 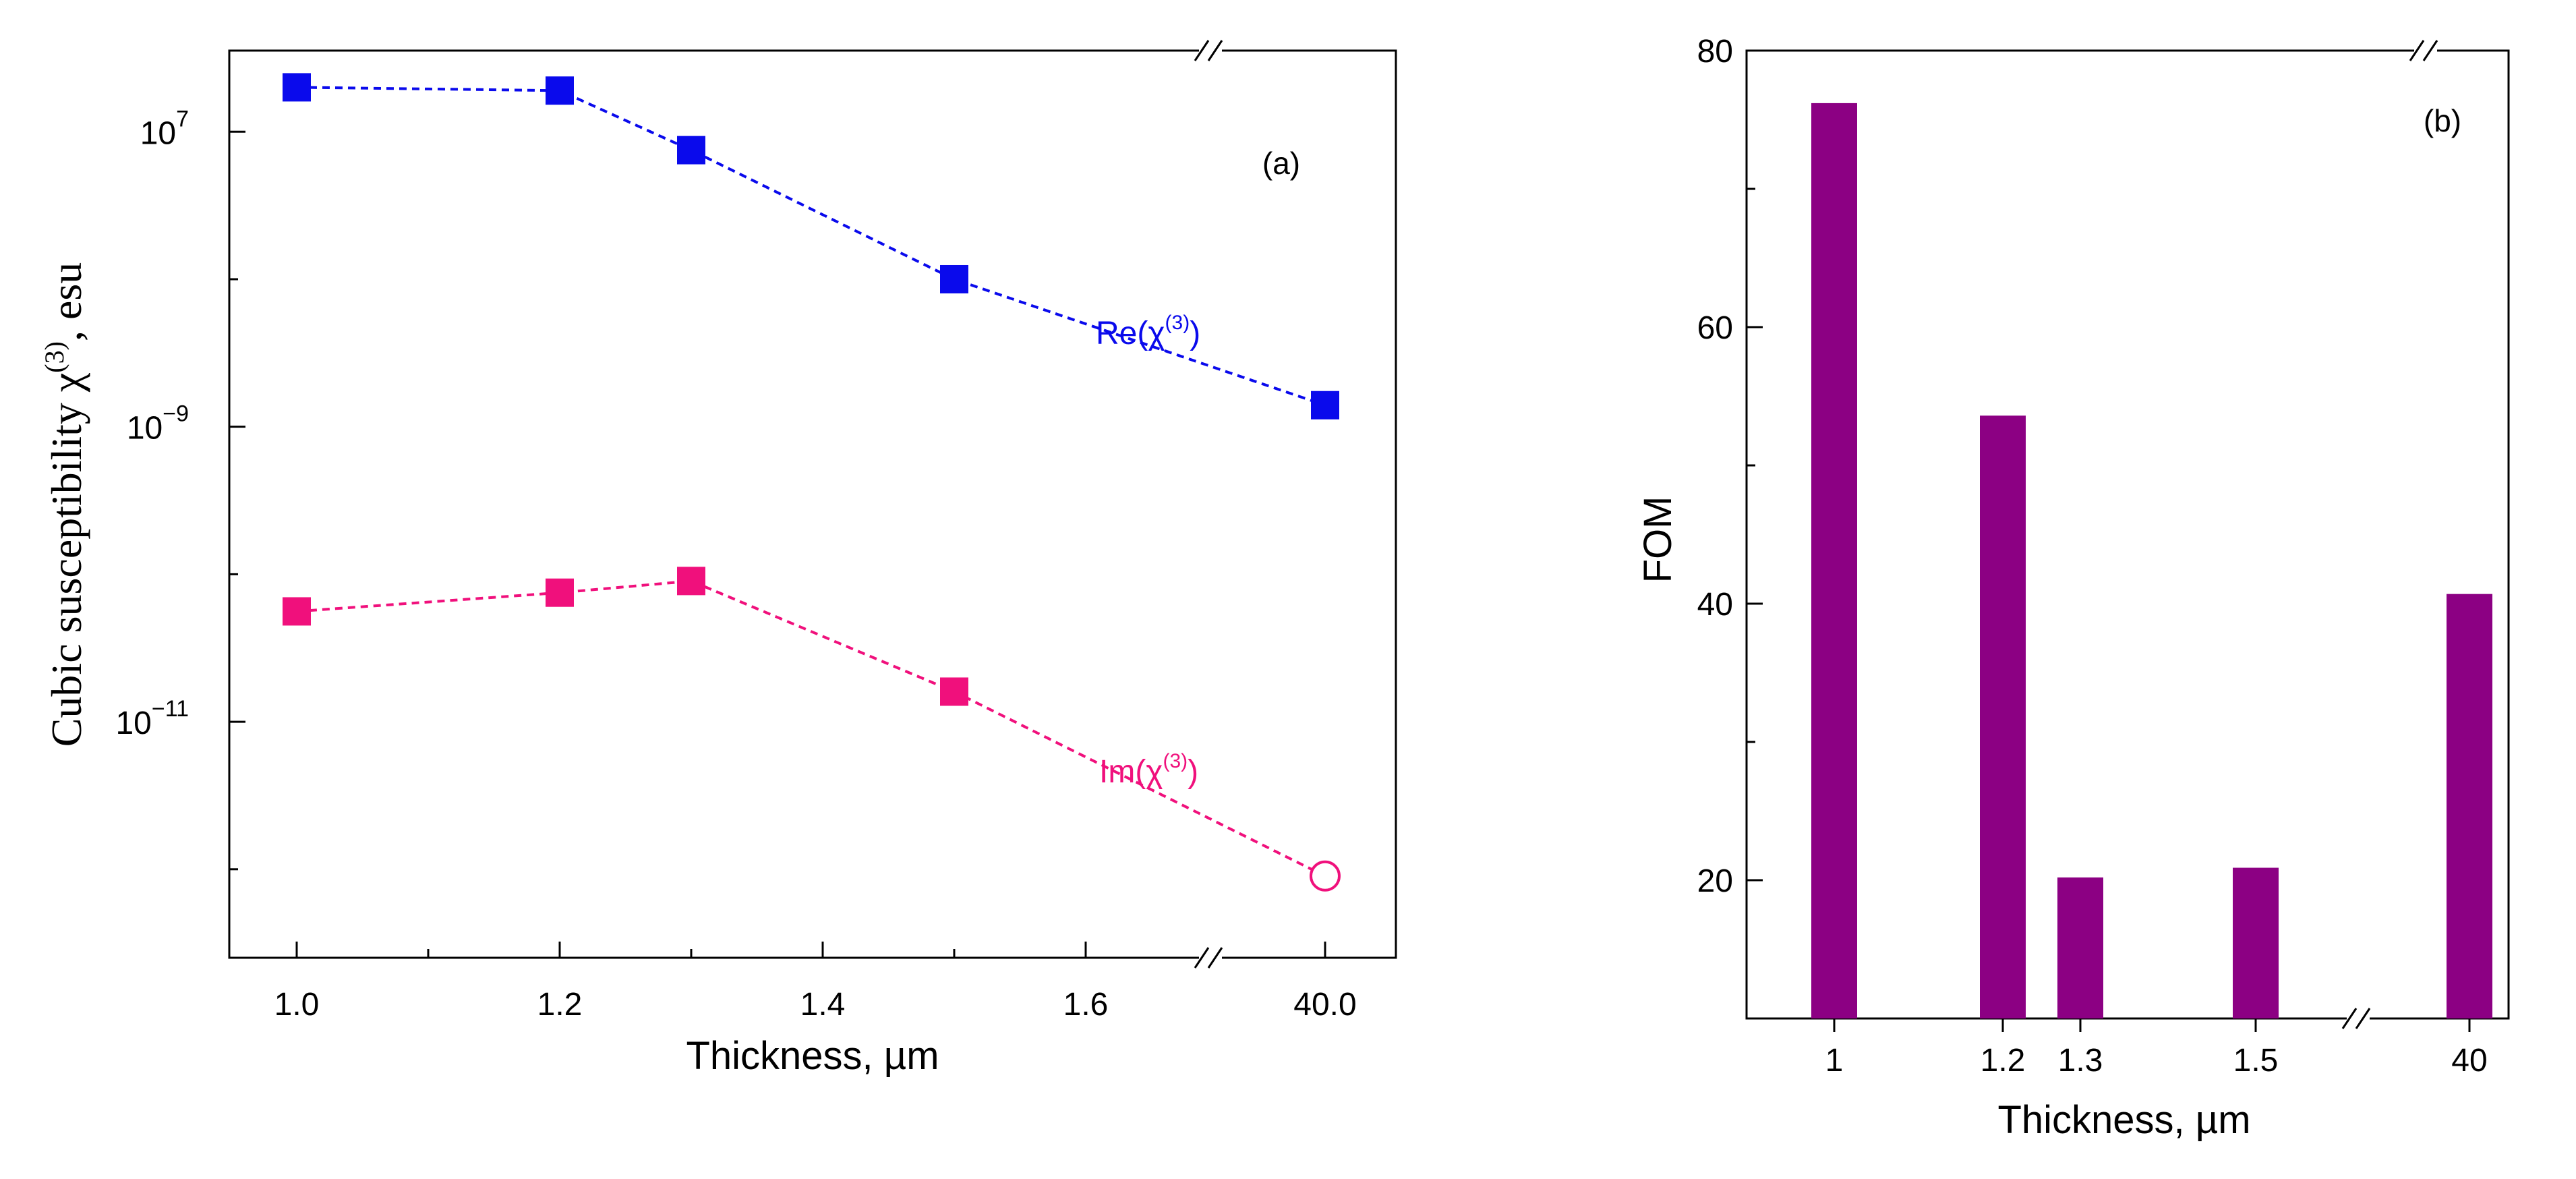 I want to click on panel-b-y-tick-label: 40, so click(x=1715, y=605).